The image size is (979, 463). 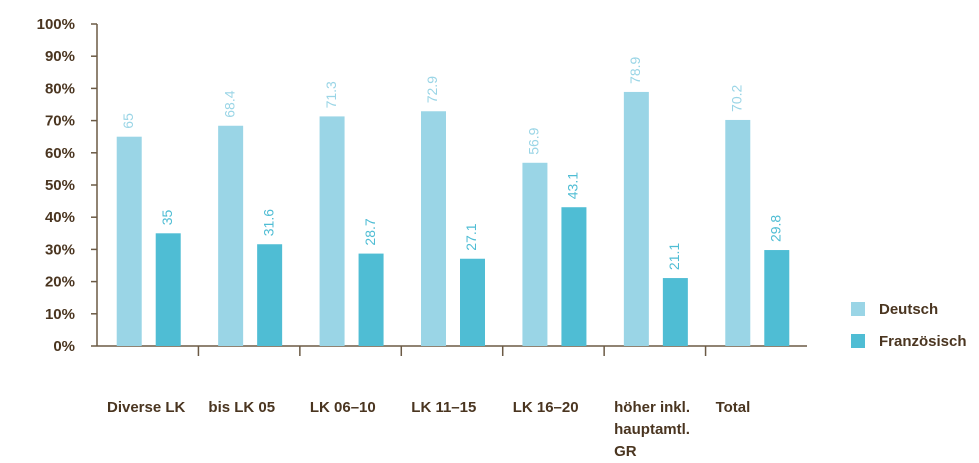 What do you see at coordinates (241, 407) in the screenshot?
I see `x-category-label: bis LK 05` at bounding box center [241, 407].